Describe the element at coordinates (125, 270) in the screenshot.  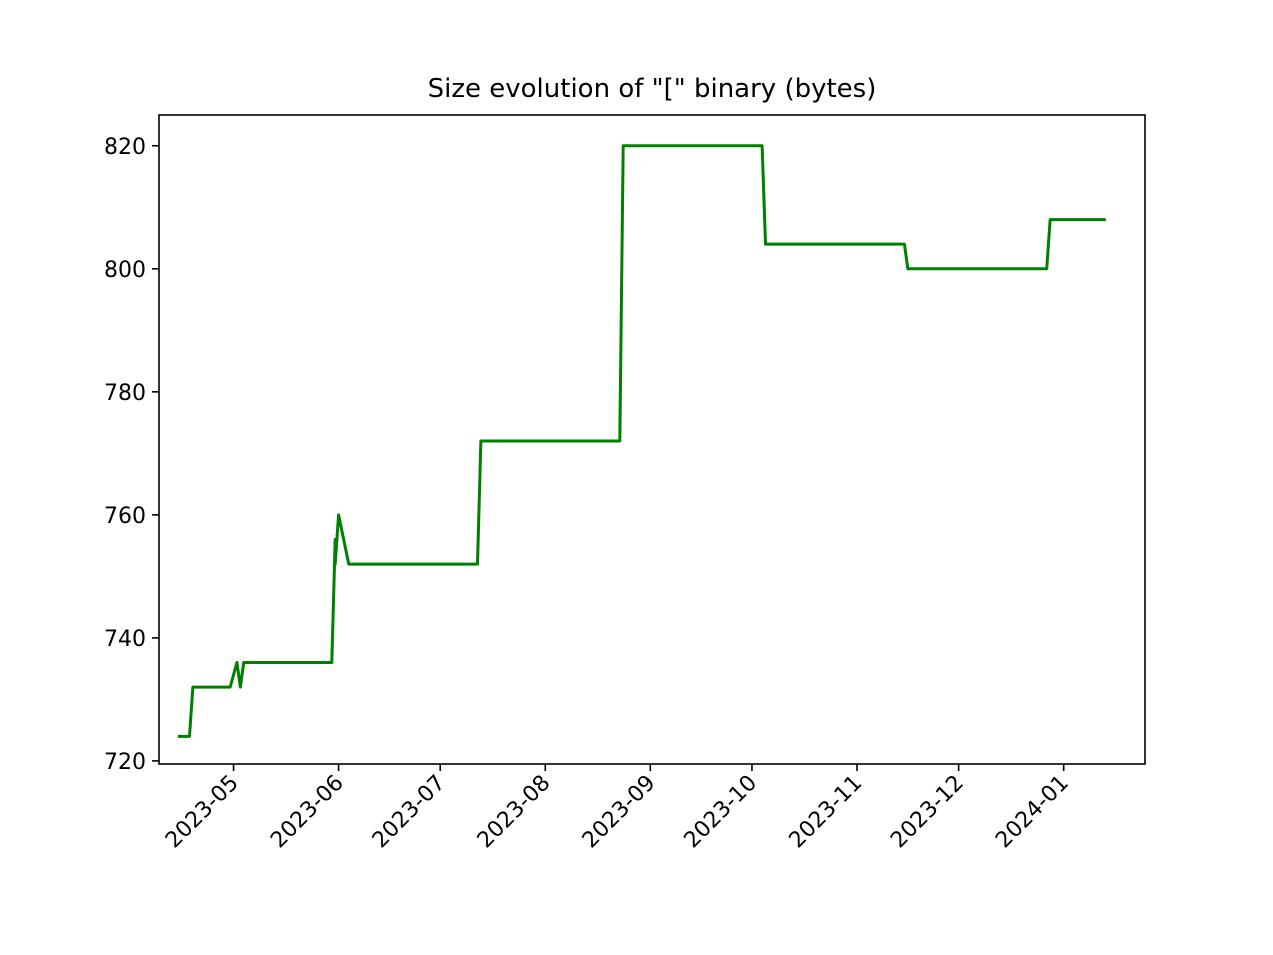
I see `y-tick-label: 800` at that location.